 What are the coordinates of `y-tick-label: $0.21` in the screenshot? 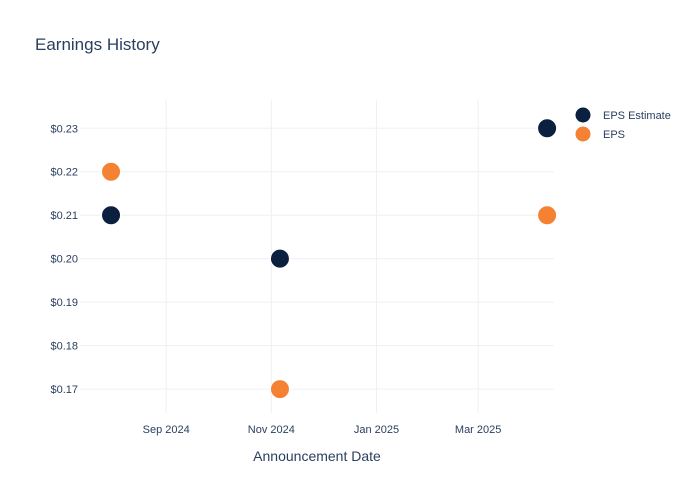 It's located at (64, 216).